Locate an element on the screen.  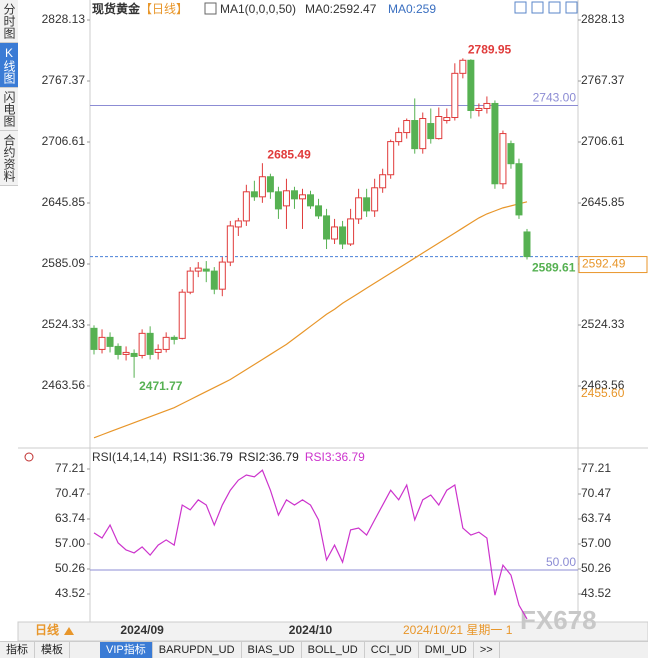
toolbar-tab: 指标 is located at coordinates (17, 650).